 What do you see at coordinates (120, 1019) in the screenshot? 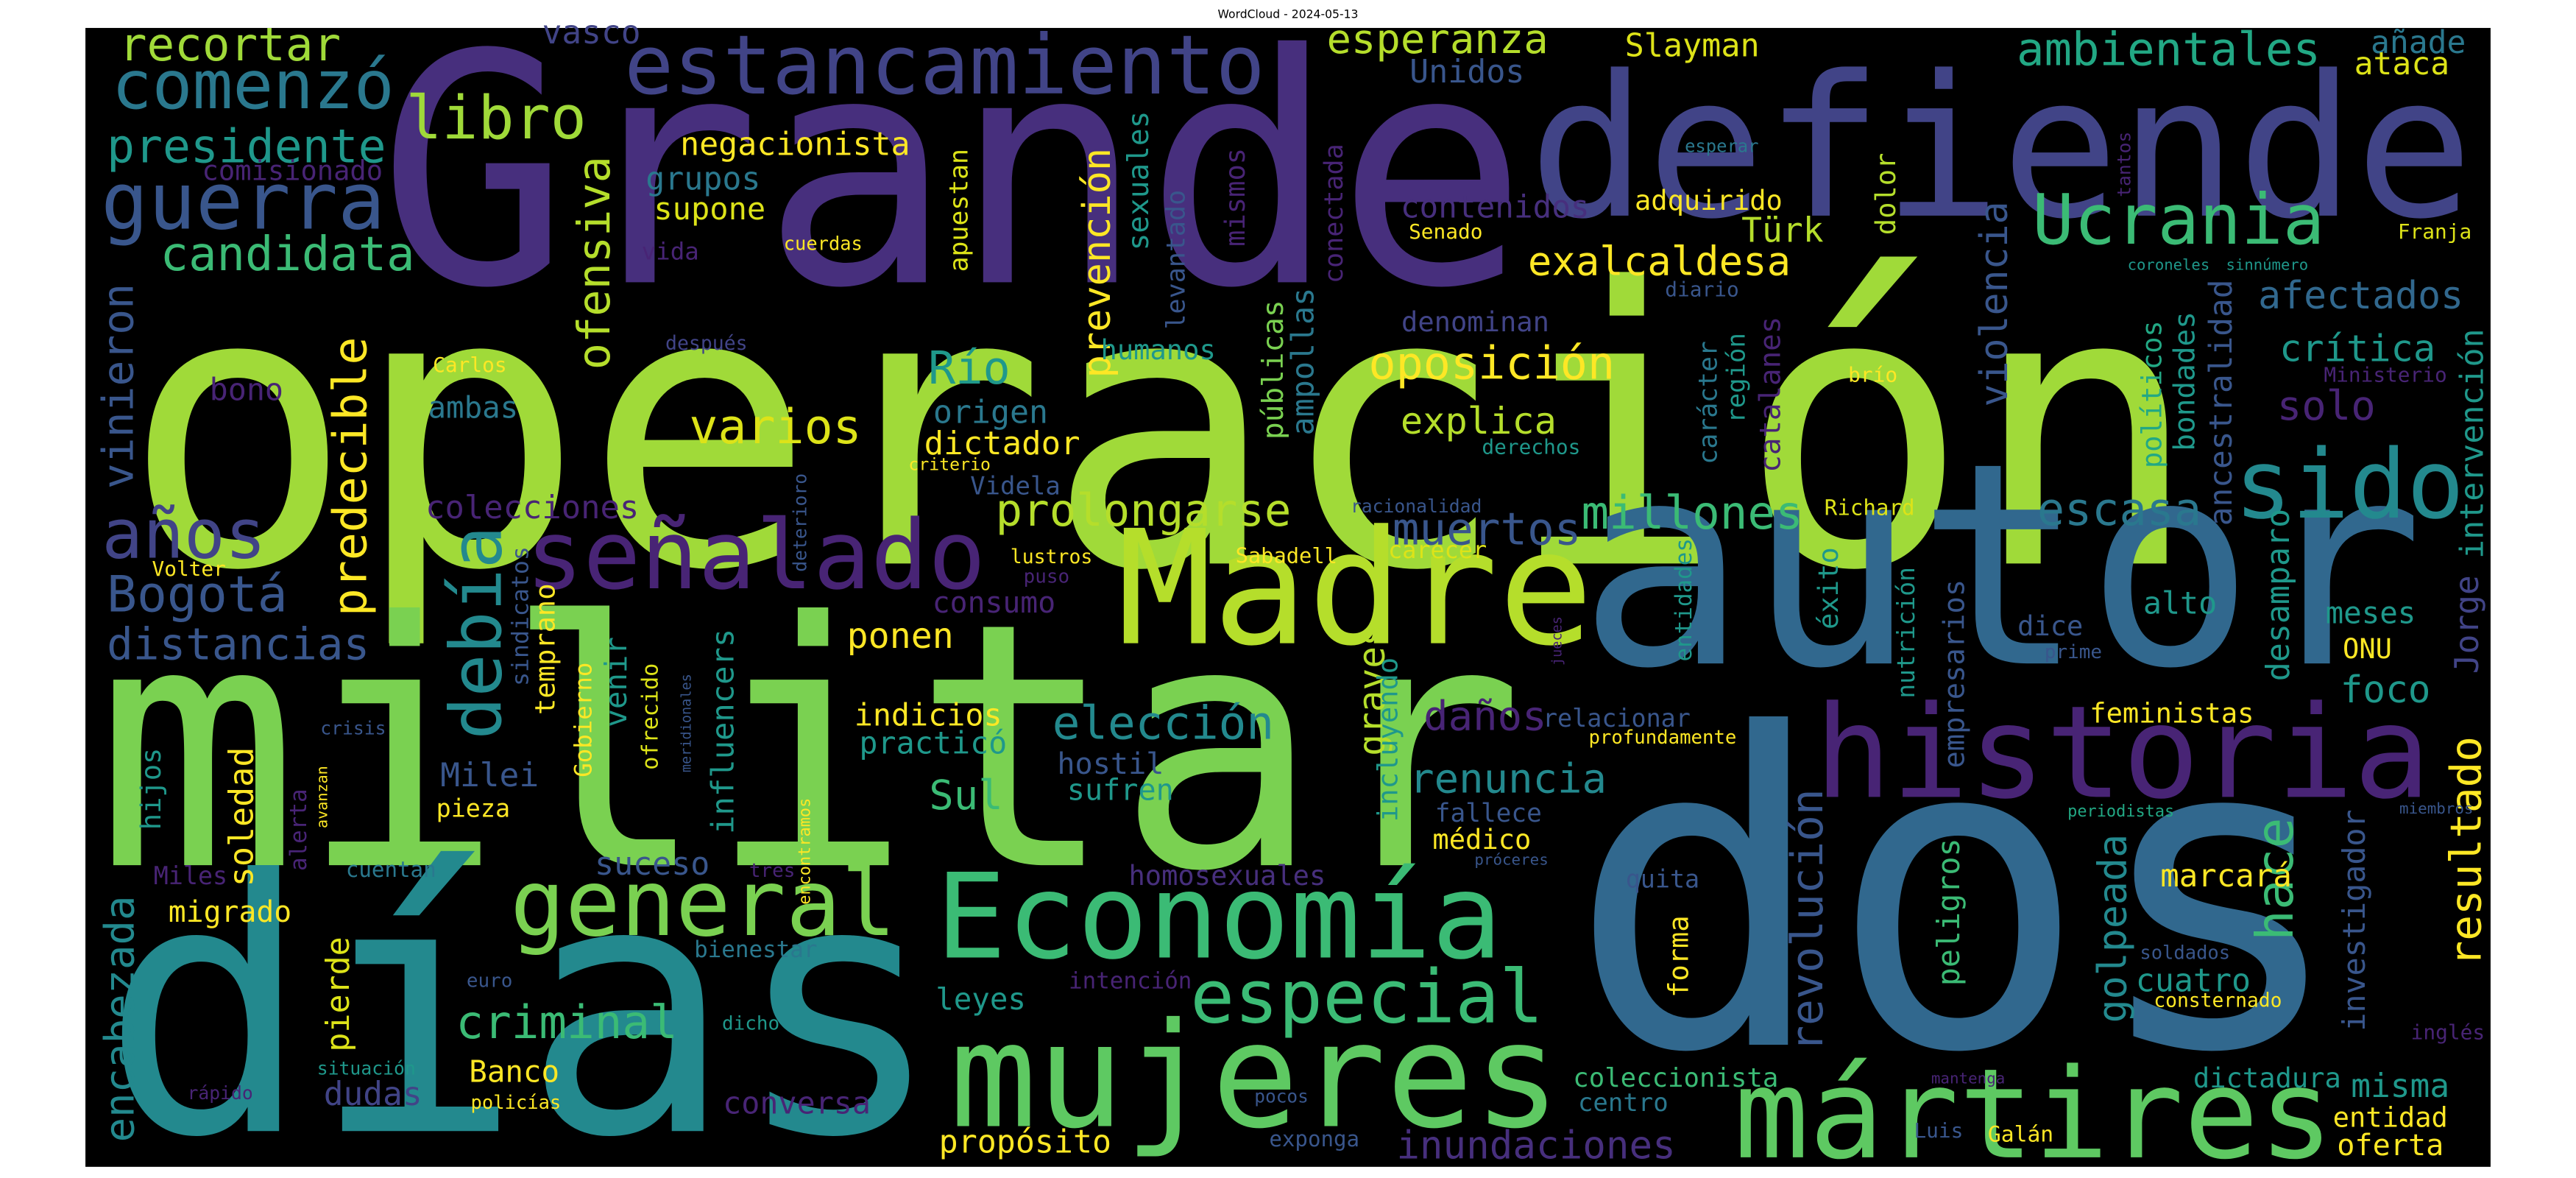
I see `word: encabezada` at bounding box center [120, 1019].